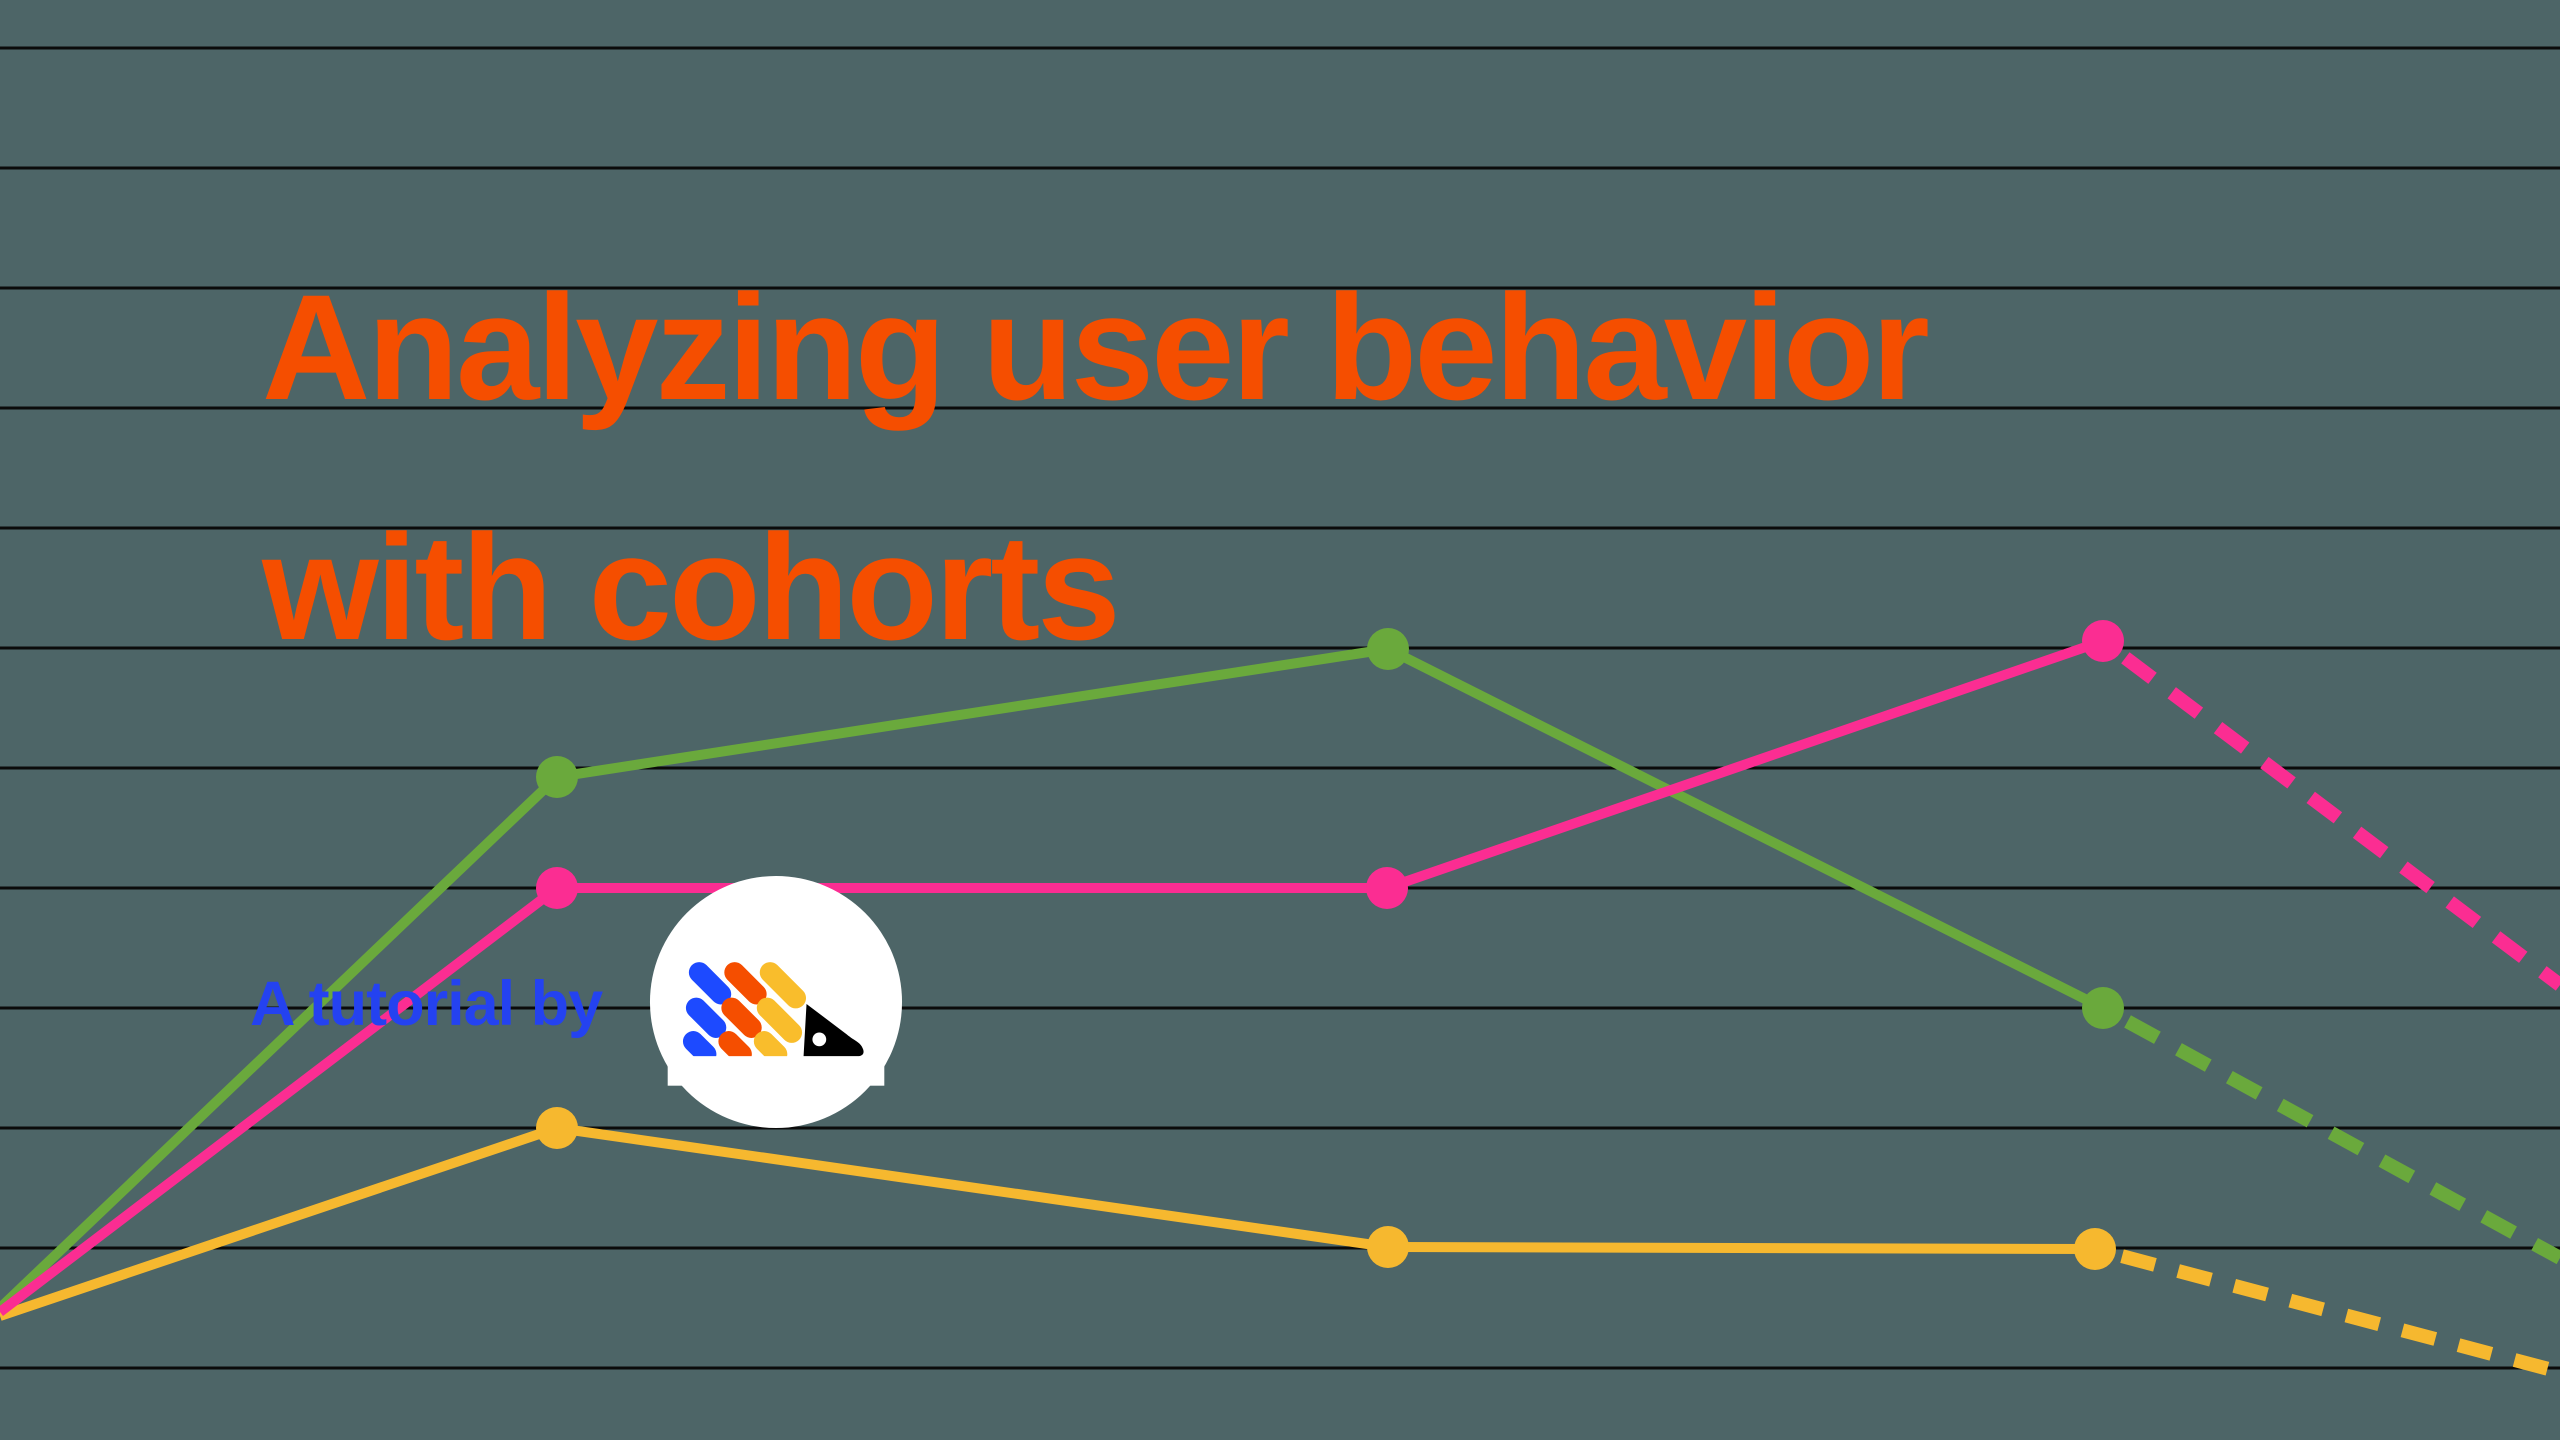  I want to click on posthog-logo-badge, so click(776, 1002).